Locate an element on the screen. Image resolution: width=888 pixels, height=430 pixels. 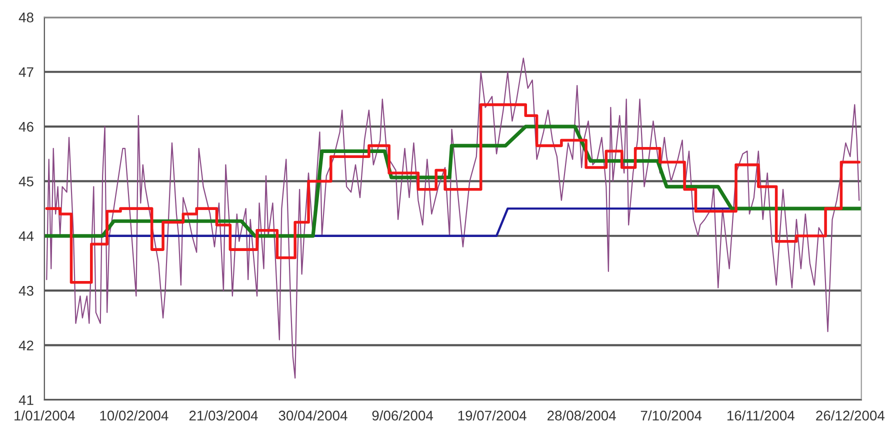
x-tick-label: 16/11/2004 is located at coordinates (760, 415).